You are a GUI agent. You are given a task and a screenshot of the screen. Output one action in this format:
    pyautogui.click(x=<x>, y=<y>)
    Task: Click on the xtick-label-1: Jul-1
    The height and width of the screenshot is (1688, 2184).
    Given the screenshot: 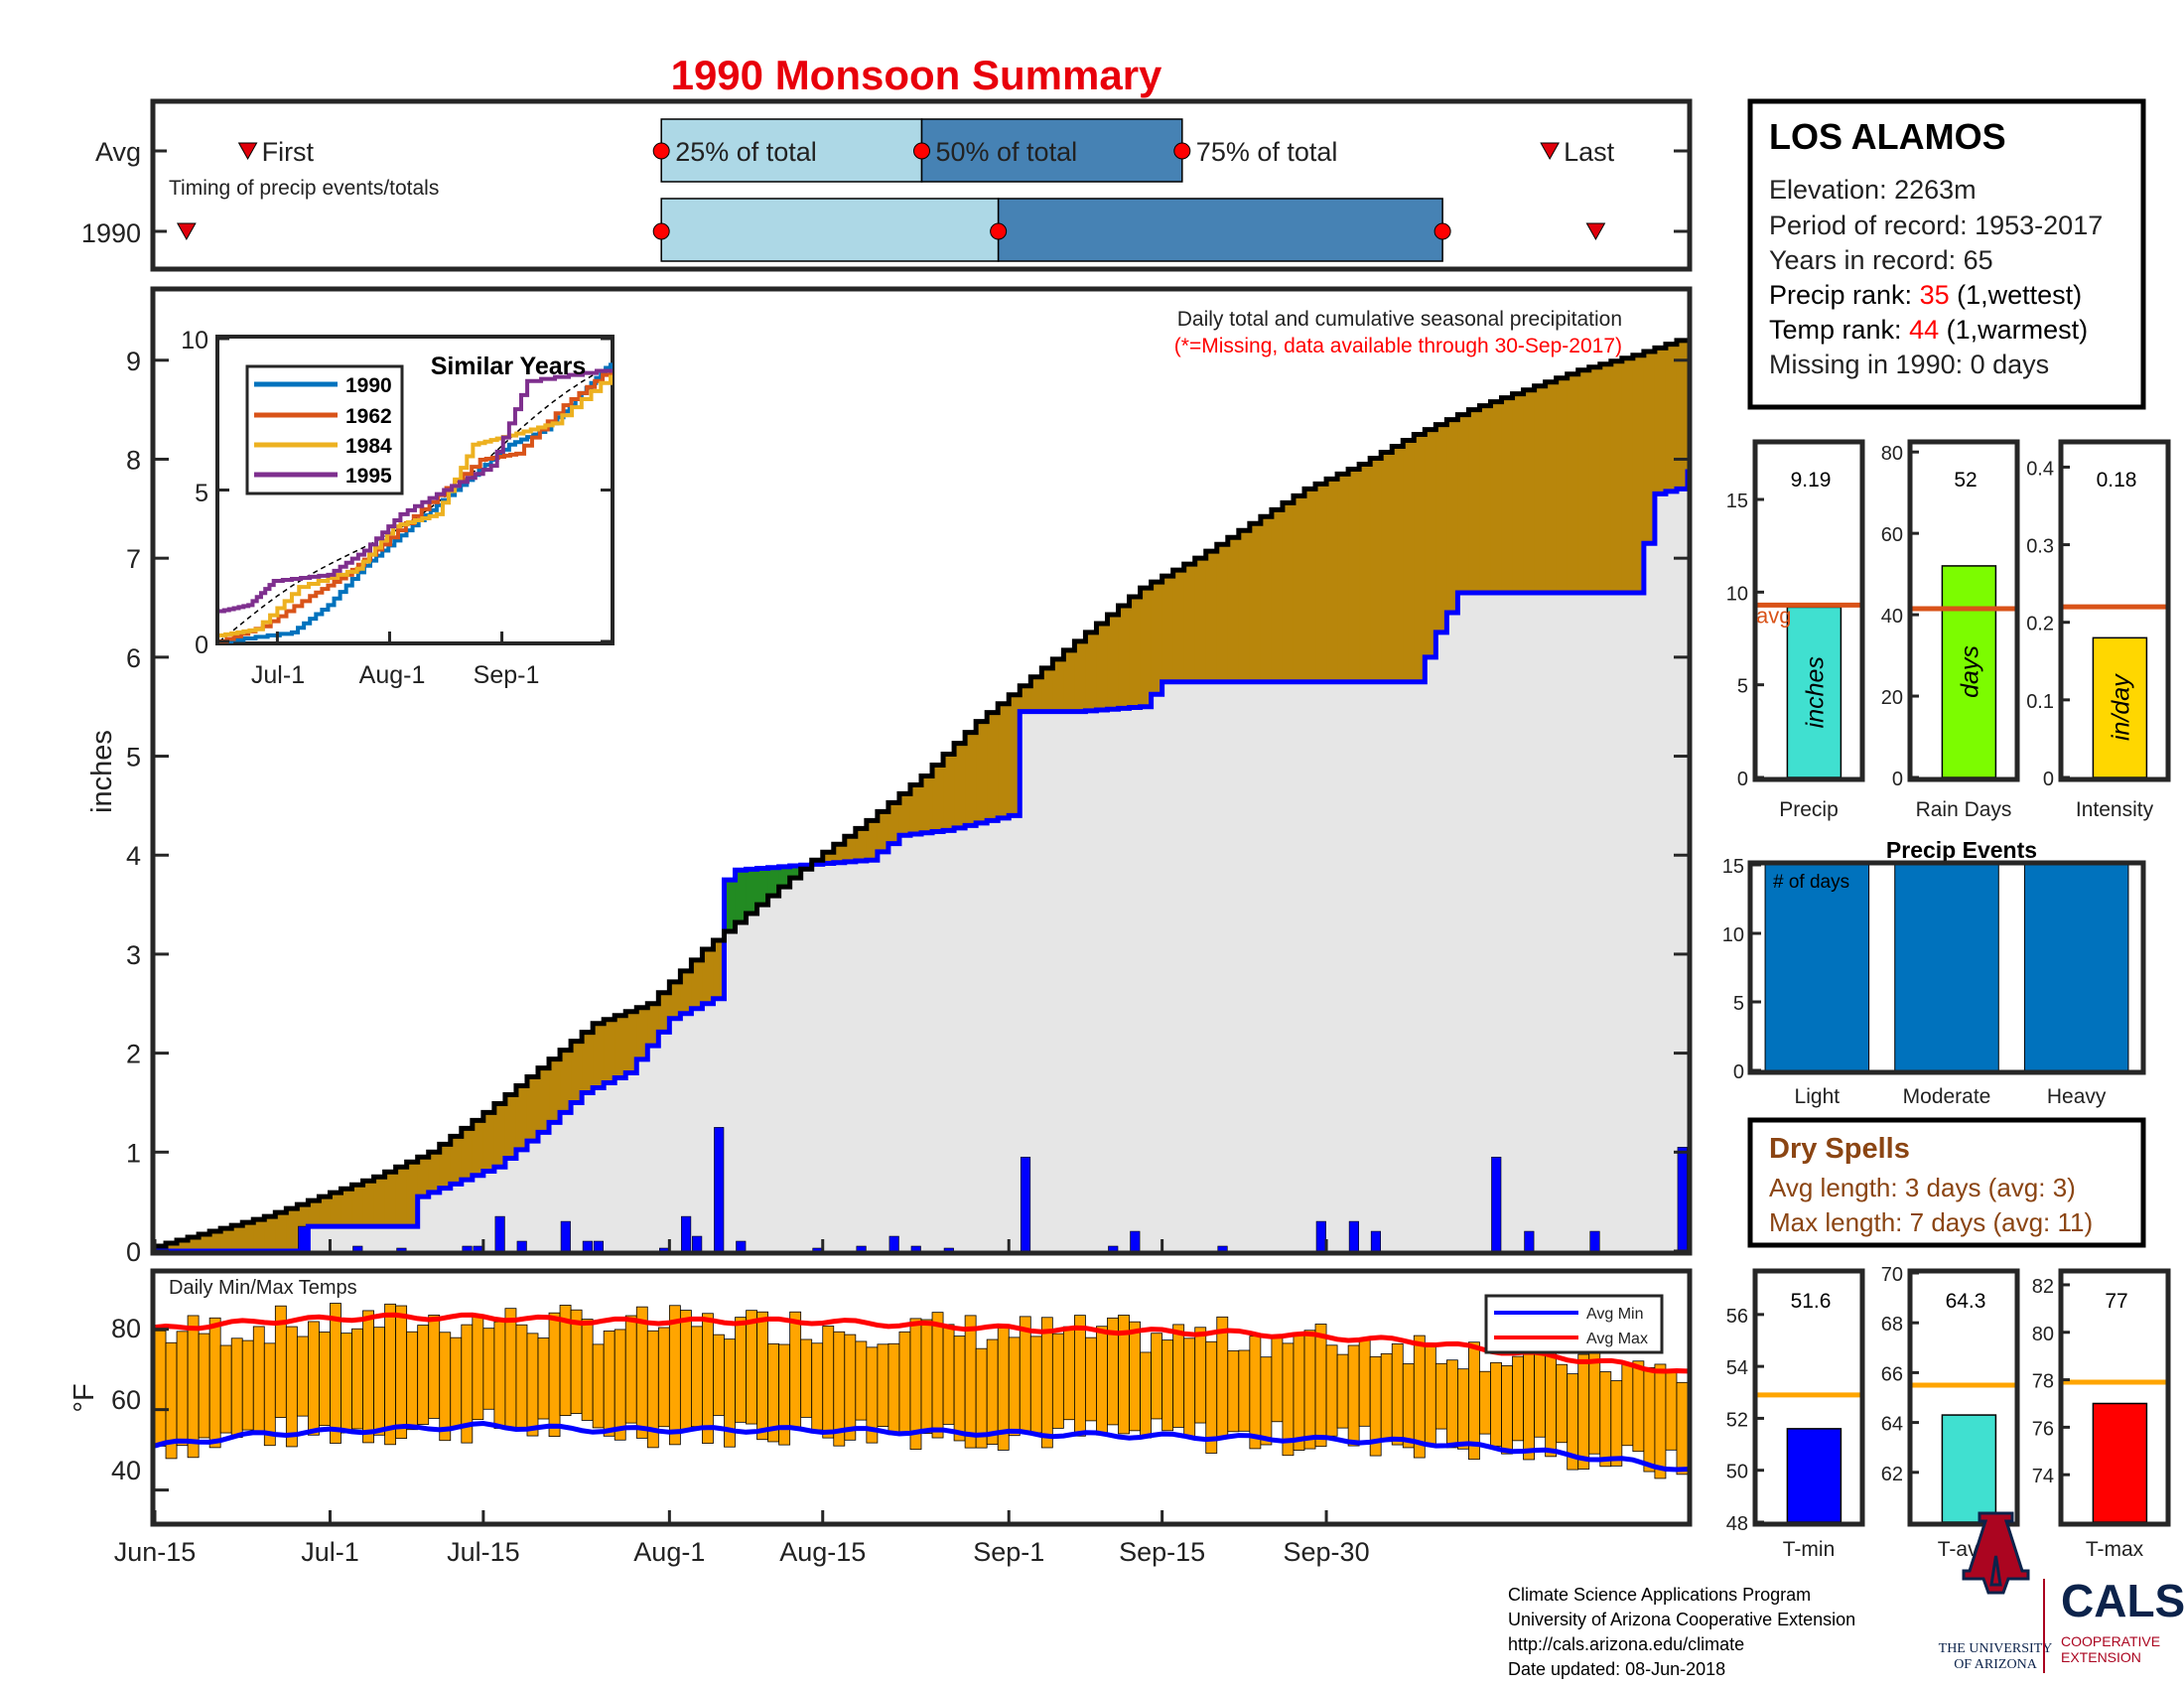 What is the action you would take?
    pyautogui.click(x=330, y=1552)
    